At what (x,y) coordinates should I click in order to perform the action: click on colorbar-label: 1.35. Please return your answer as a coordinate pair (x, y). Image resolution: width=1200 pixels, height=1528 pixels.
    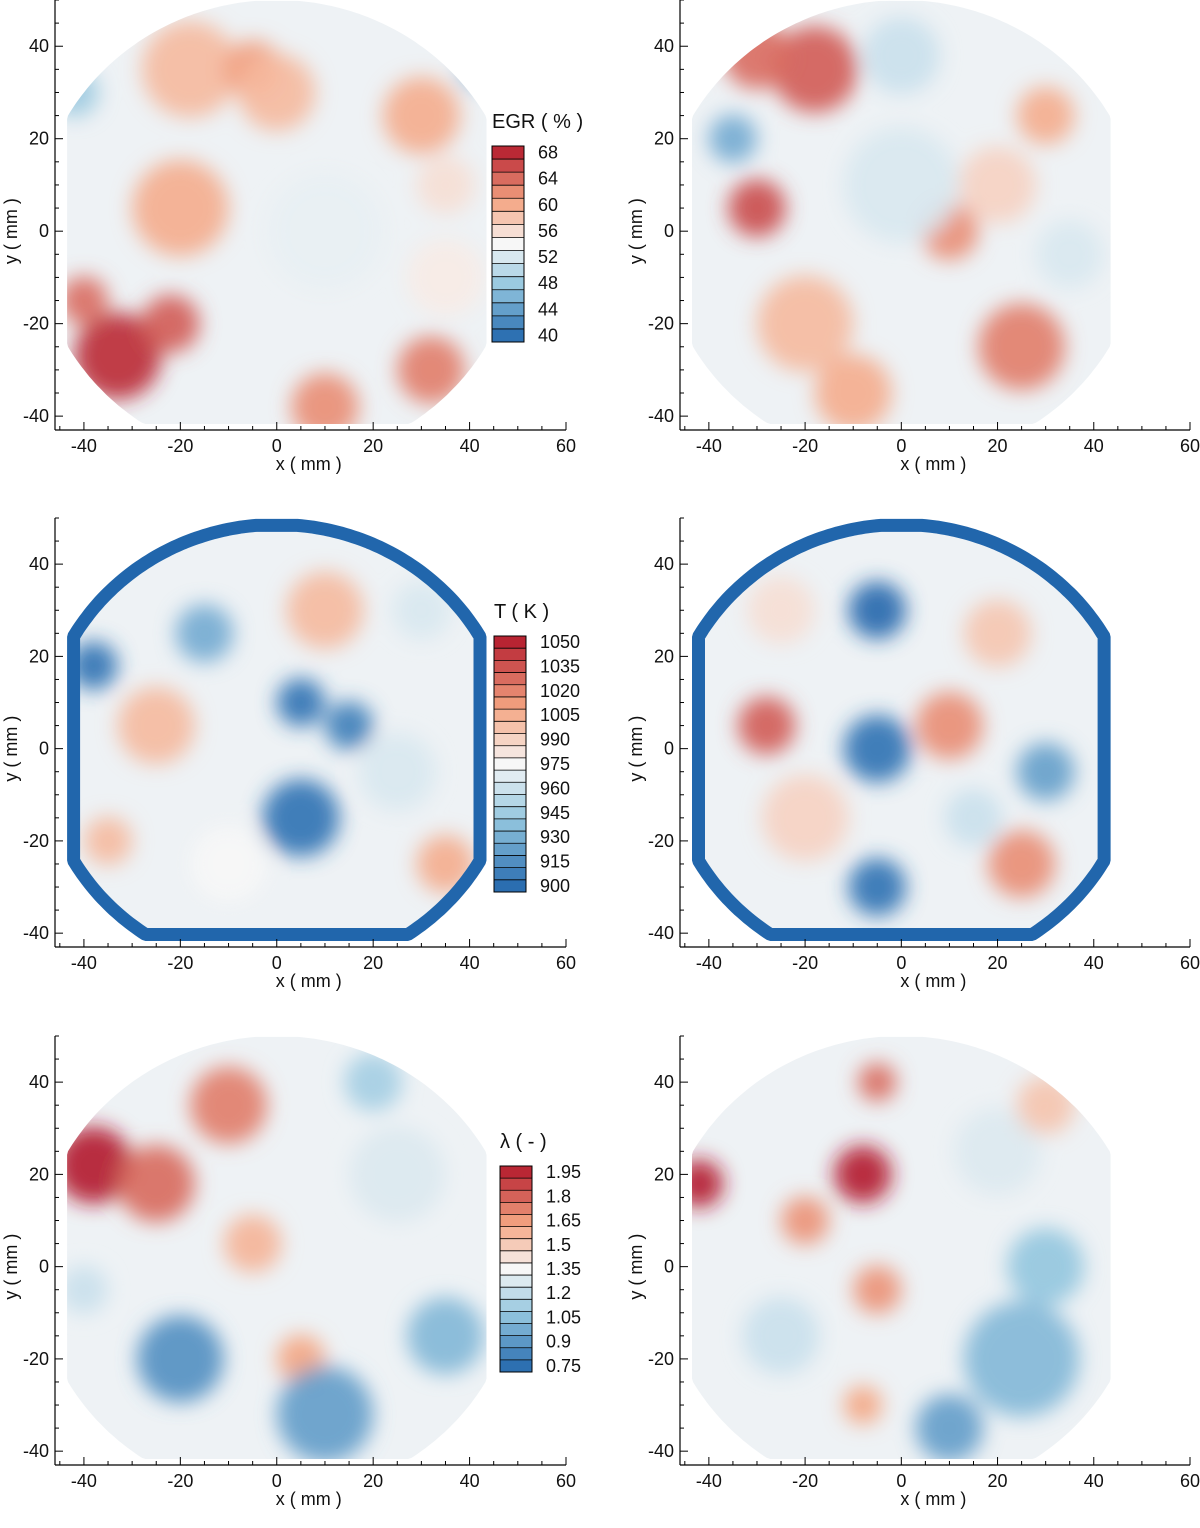
    Looking at the image, I should click on (563, 1269).